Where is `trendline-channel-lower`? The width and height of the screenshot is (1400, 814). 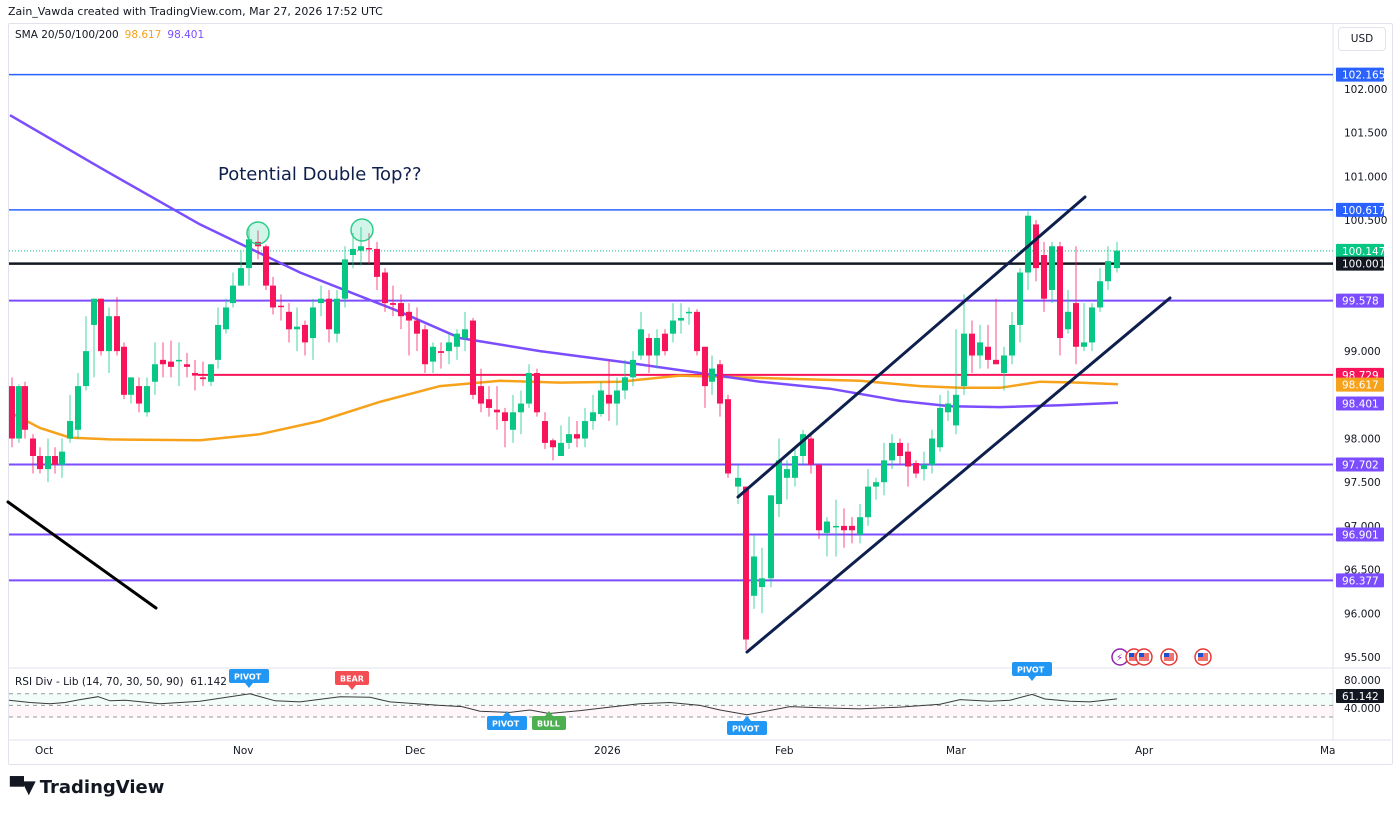 trendline-channel-lower is located at coordinates (958, 475).